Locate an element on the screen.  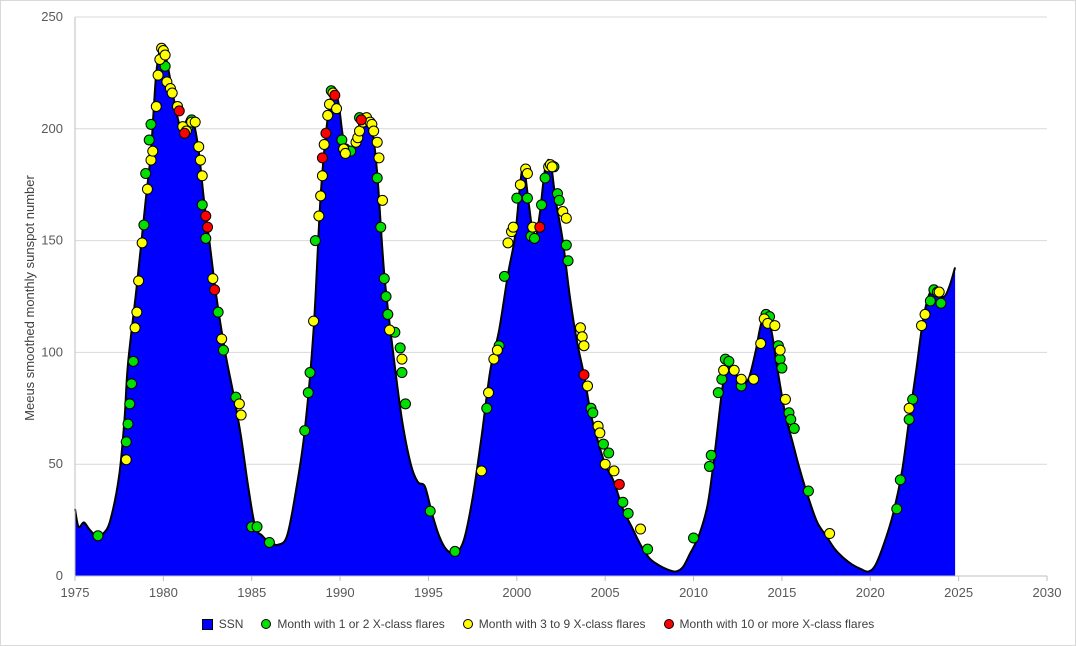
x-tick-label: 2010 is located at coordinates (693, 592).